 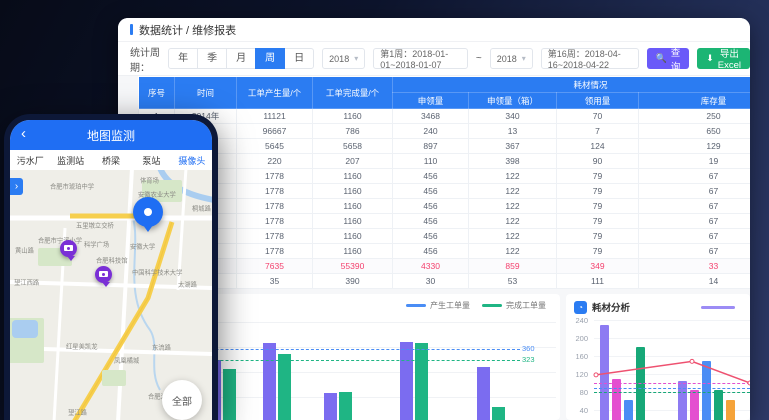 I want to click on end-week-field: 第16周：2018-04-16~2018-04-22, so click(x=589, y=59).